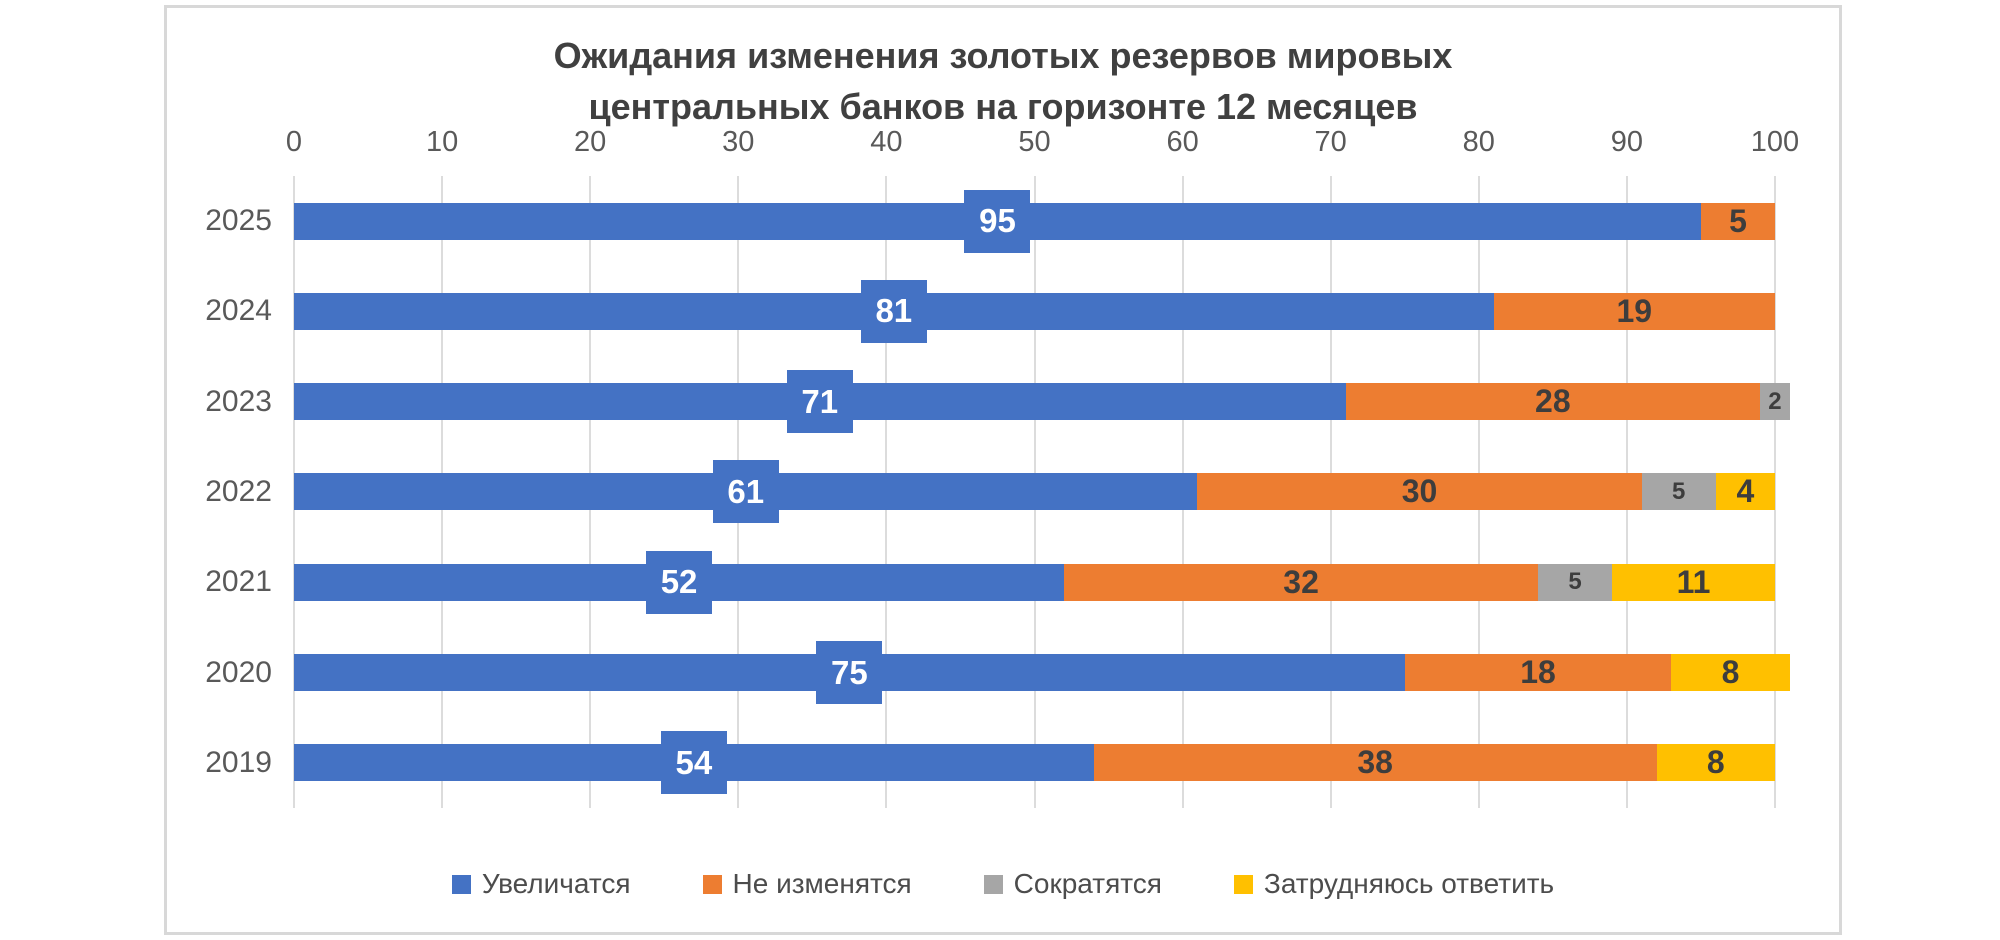  I want to click on x-axis: 0 10 20 30 40 50 60 70 80 90 100, so click(1042, 146).